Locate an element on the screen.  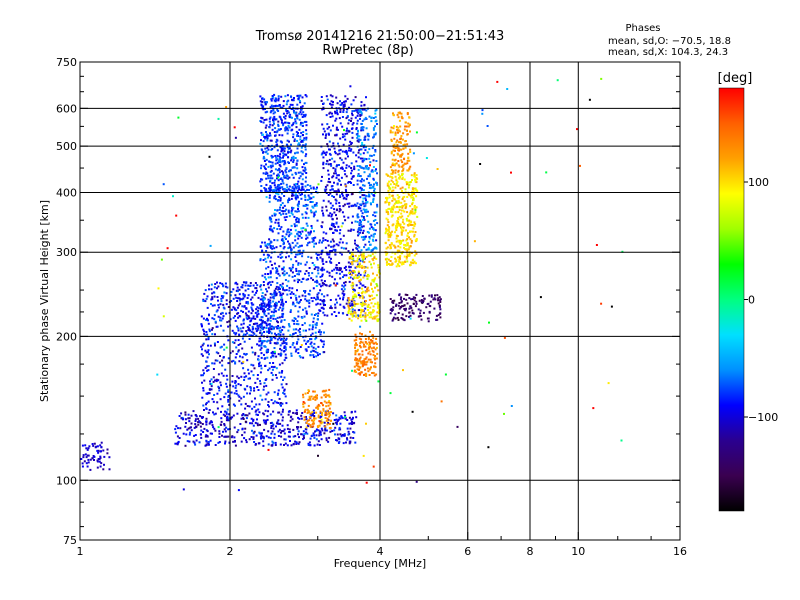
x-tick-label: 8 is located at coordinates (530, 551).